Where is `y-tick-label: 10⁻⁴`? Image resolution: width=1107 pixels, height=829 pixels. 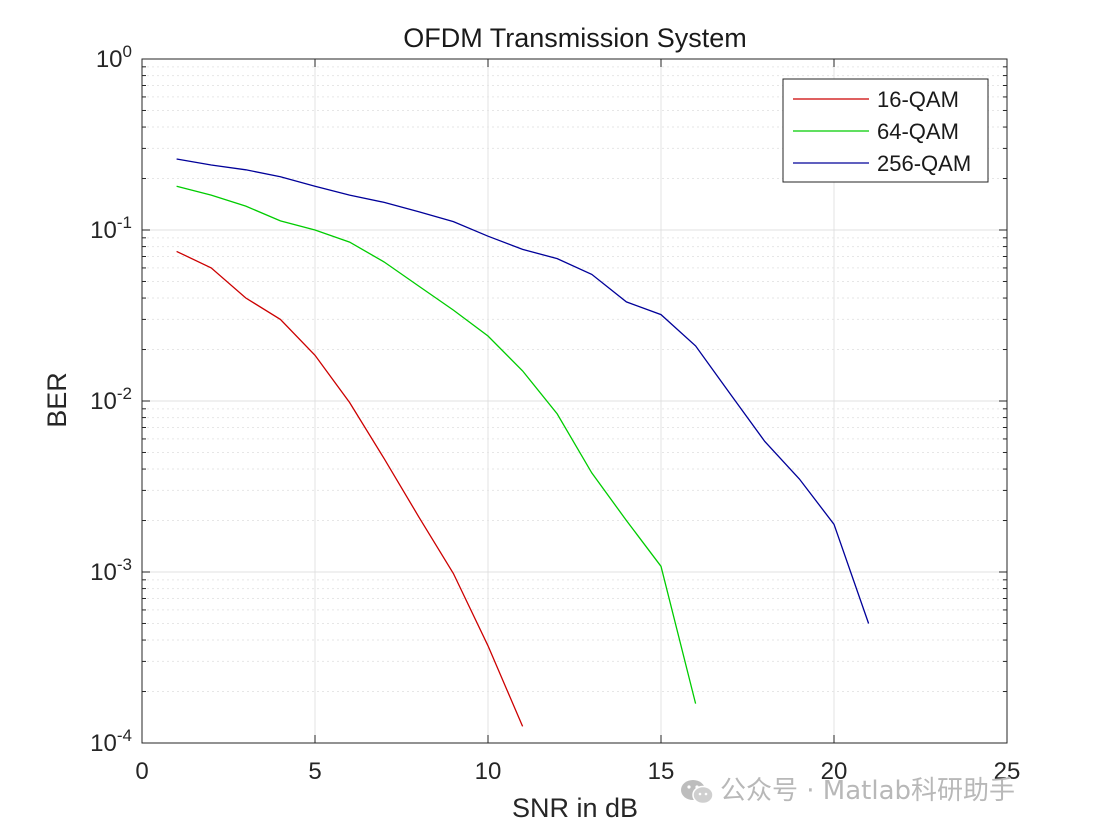
y-tick-label: 10⁻⁴ is located at coordinates (111, 741).